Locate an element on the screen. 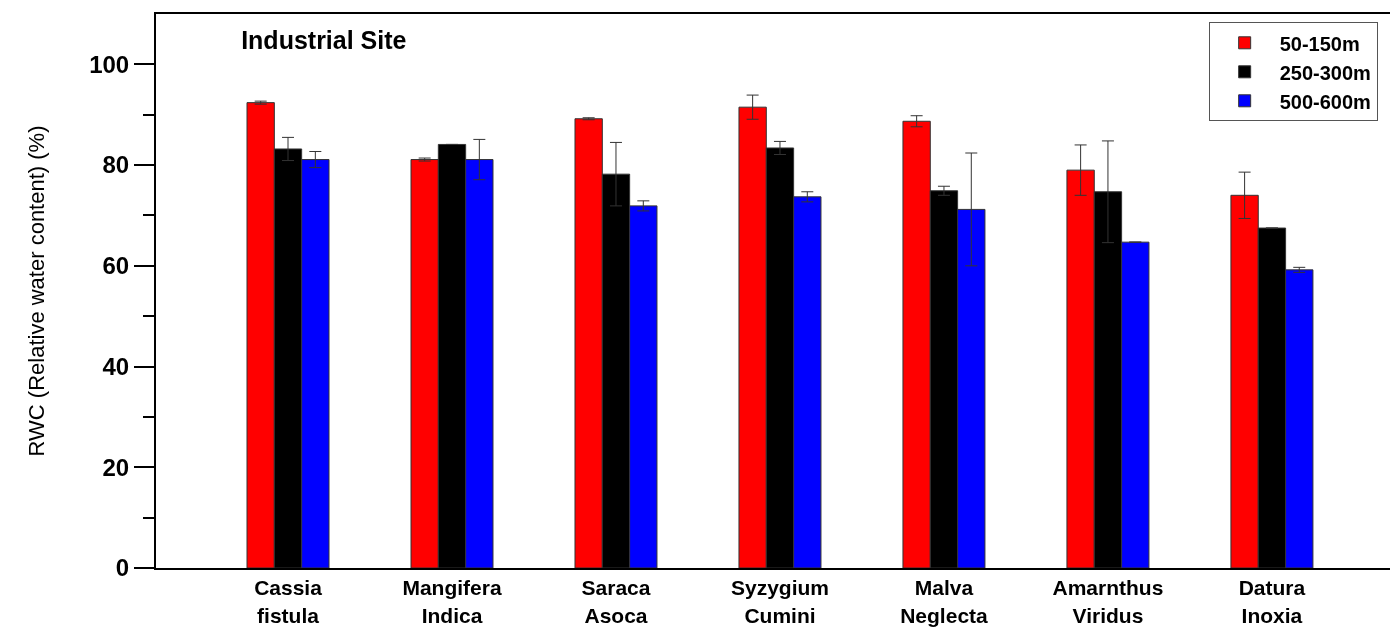 This screenshot has height=636, width=1394. y-tick-label: 100 is located at coordinates (109, 64).